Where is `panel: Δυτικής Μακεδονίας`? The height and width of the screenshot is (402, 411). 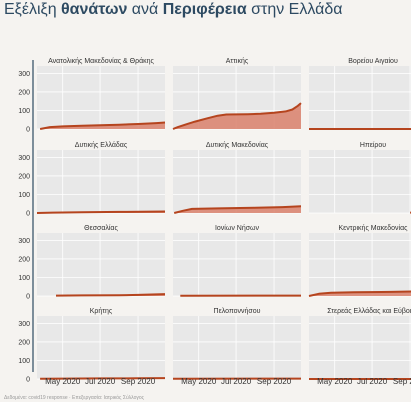
panel: Δυτικής Μακεδονίας is located at coordinates (237, 177).